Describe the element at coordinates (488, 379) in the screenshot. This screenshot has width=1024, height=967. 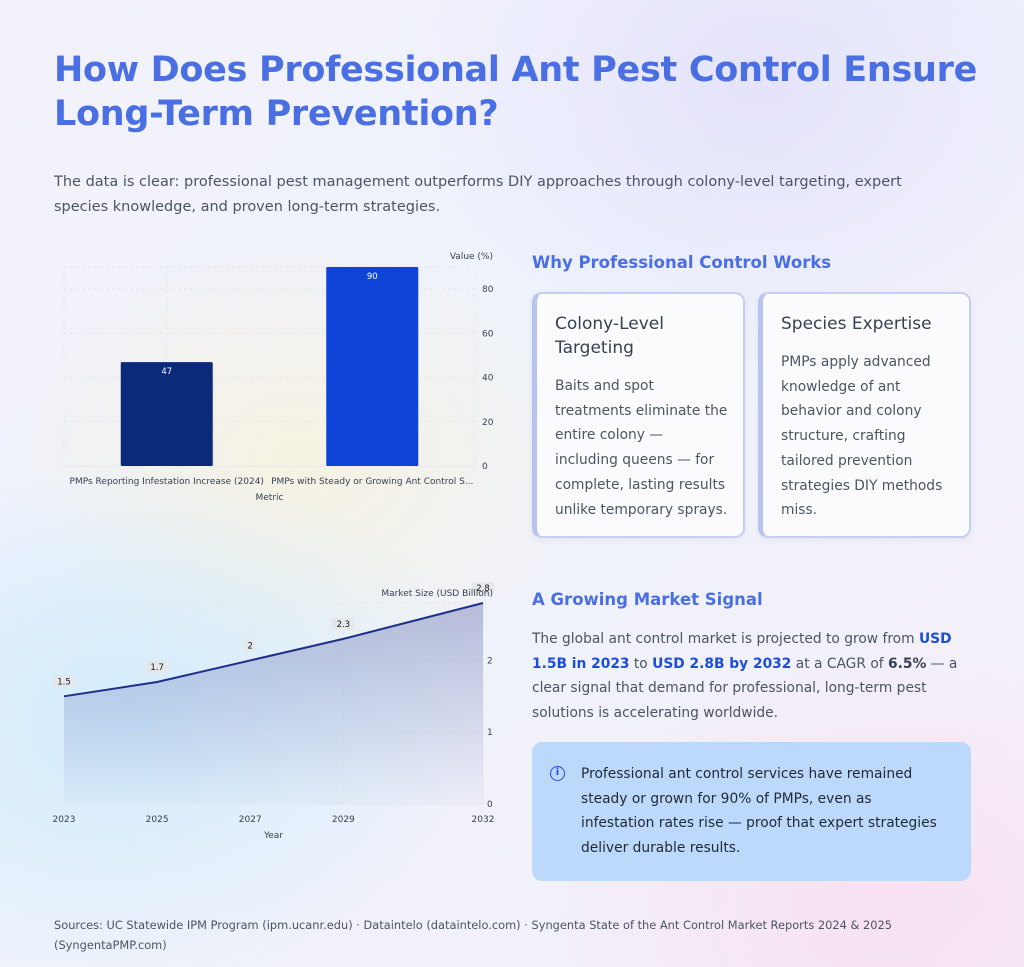
I see `y-tick-label: 40` at that location.